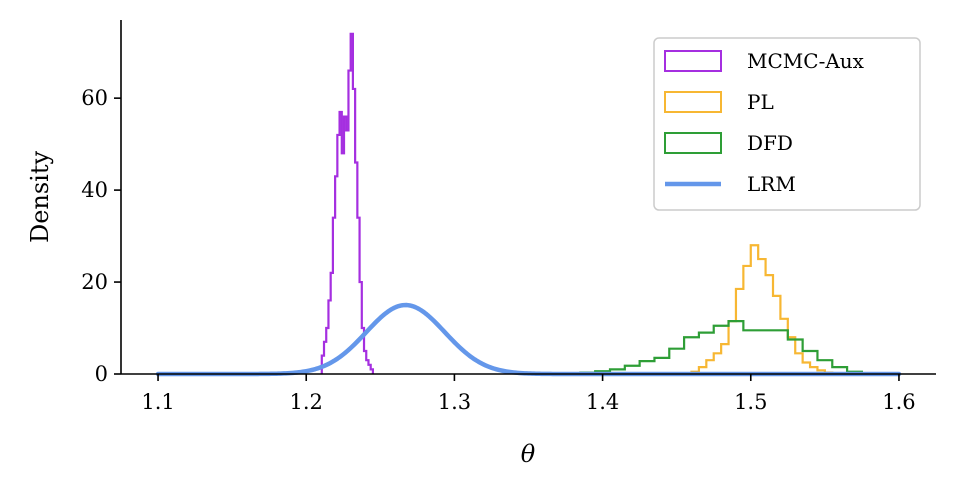 The width and height of the screenshot is (960, 492). What do you see at coordinates (898, 402) in the screenshot?
I see `x-tick-label: 1.6` at bounding box center [898, 402].